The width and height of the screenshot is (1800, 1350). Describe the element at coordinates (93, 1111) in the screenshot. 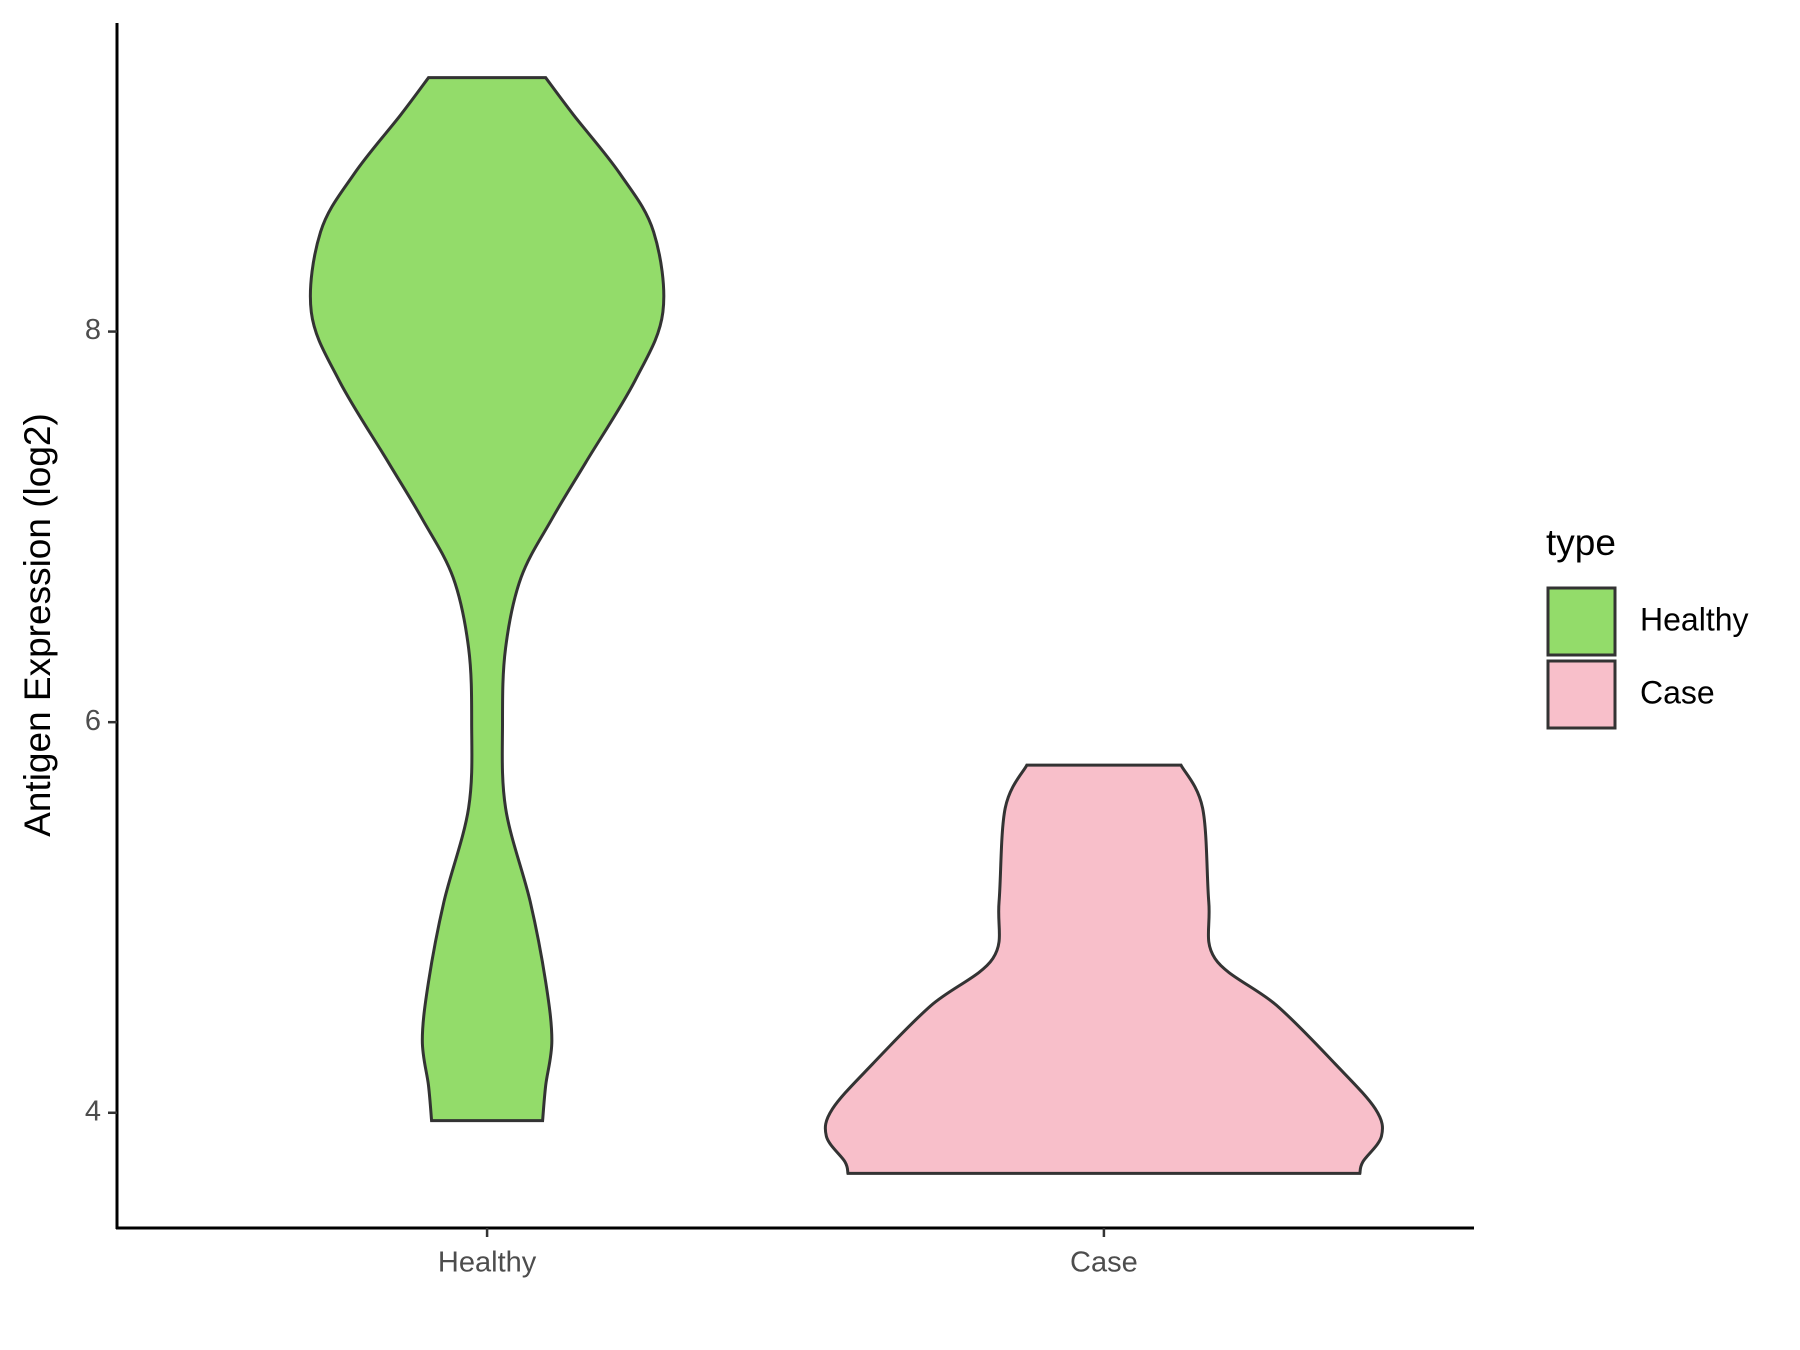

I see `y-tick-label: 4` at that location.